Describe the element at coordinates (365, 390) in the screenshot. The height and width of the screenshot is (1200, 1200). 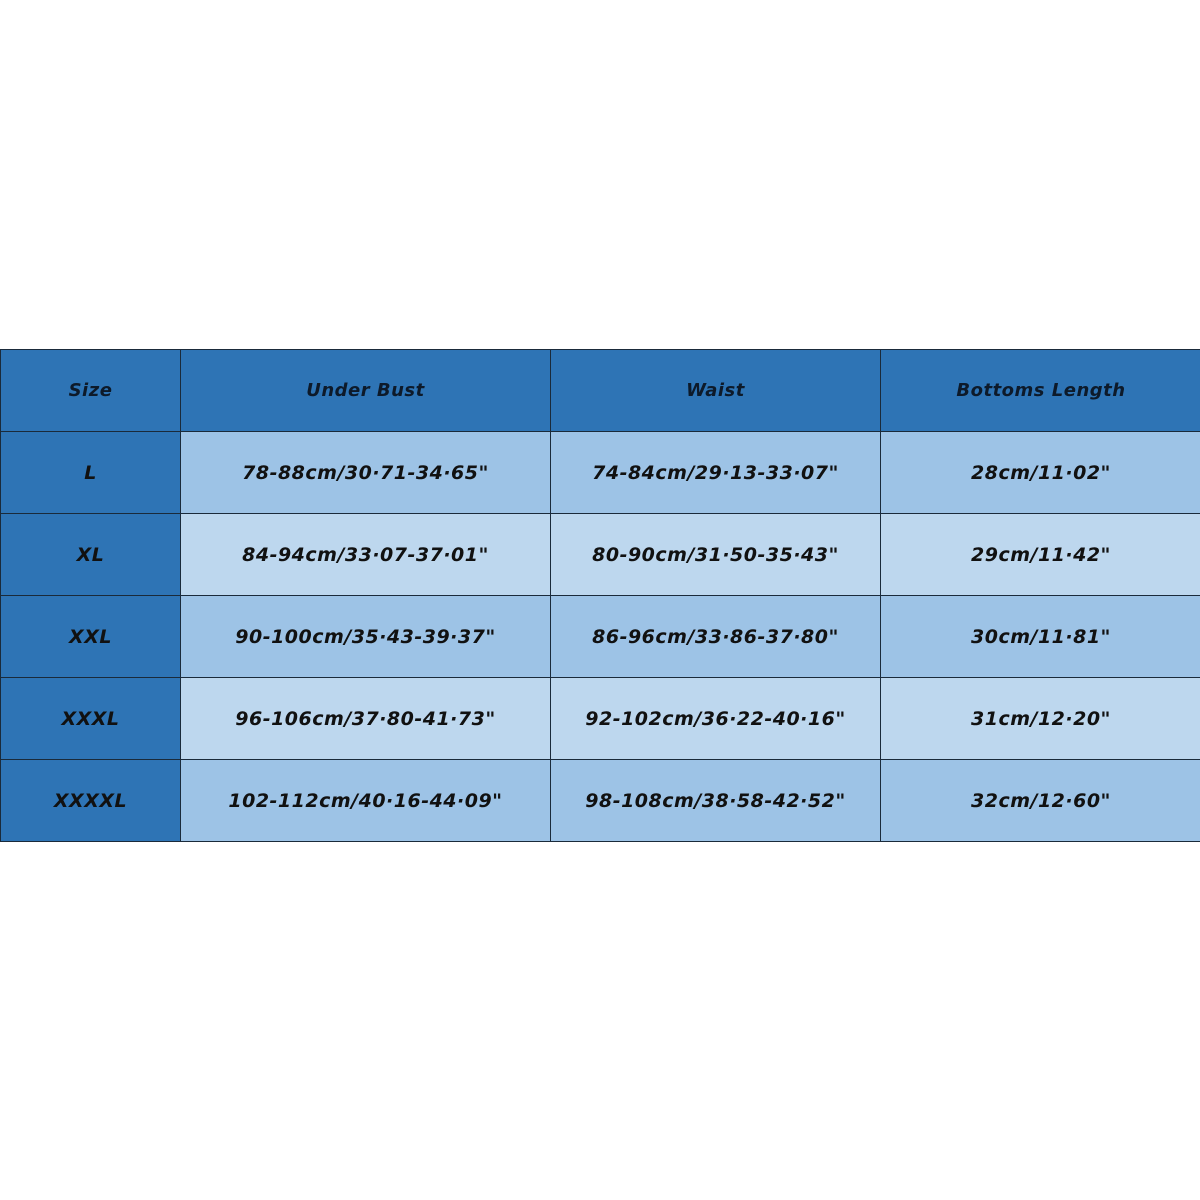
I see `header-under-bust: Under Bust` at that location.